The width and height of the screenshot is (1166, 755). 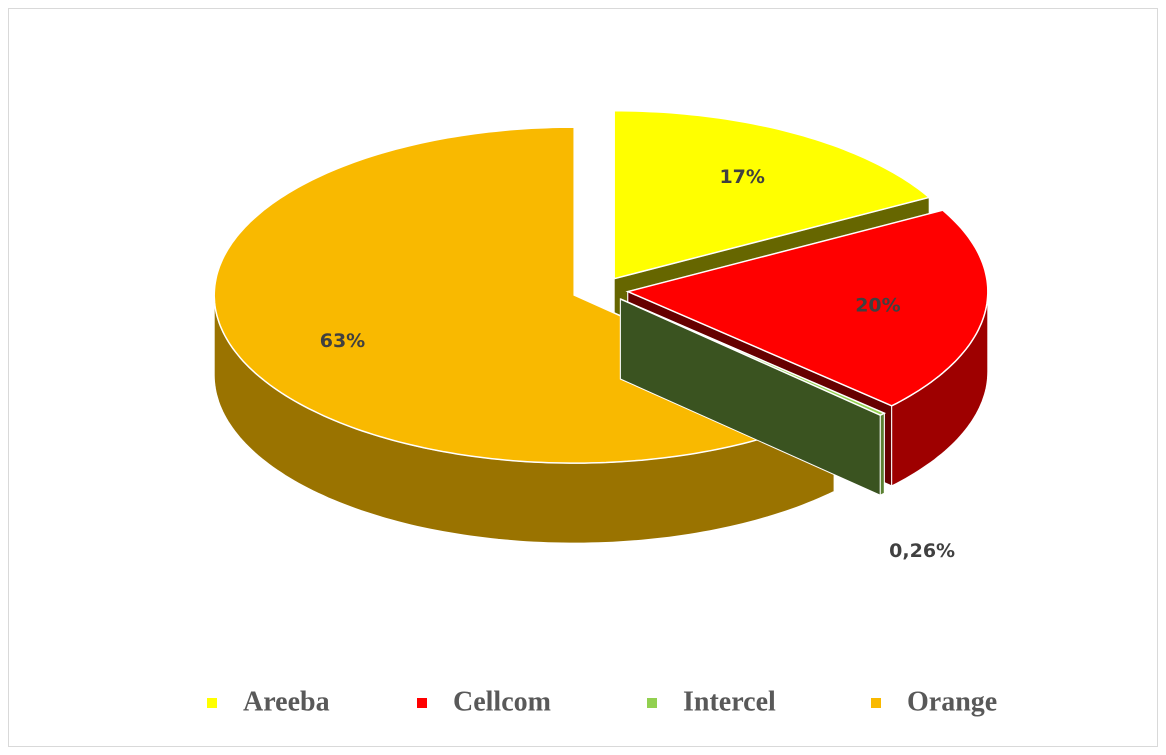 I want to click on slice-side, so click(x=882, y=454).